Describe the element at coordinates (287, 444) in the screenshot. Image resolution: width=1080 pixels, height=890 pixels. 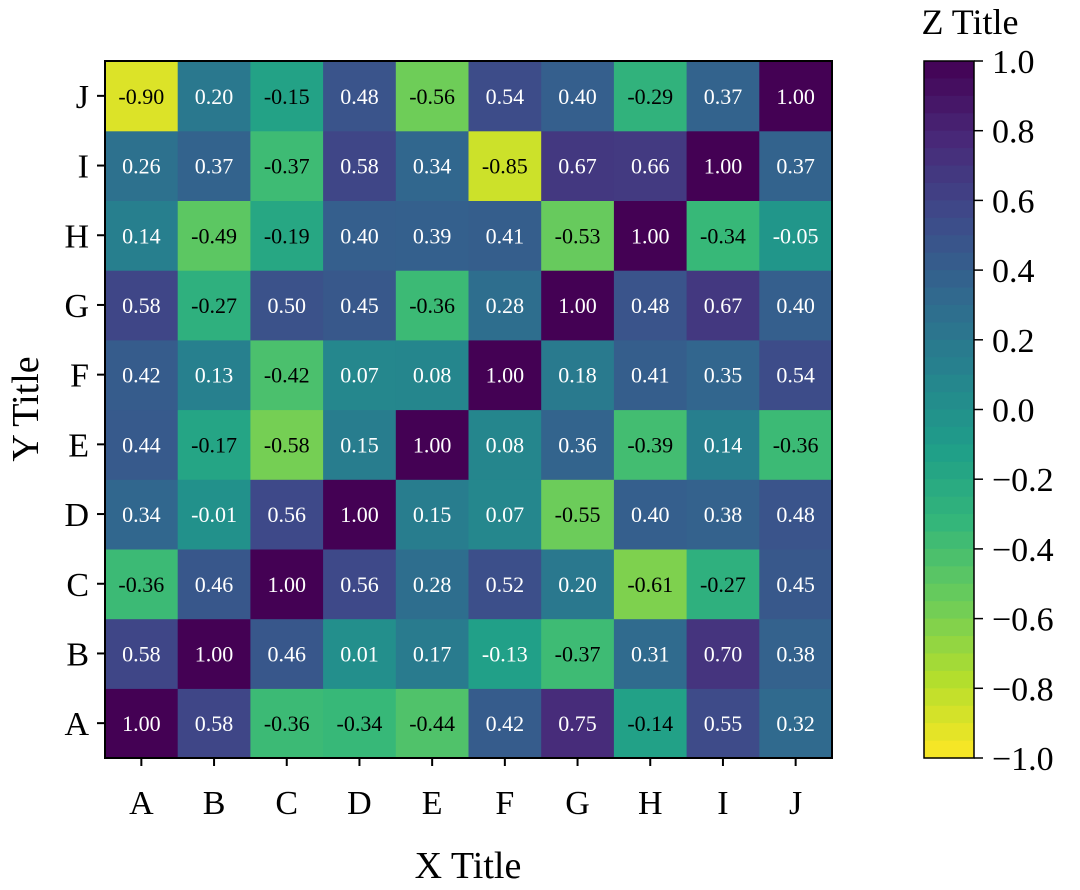
I see `heatmap-cell-E-C` at that location.